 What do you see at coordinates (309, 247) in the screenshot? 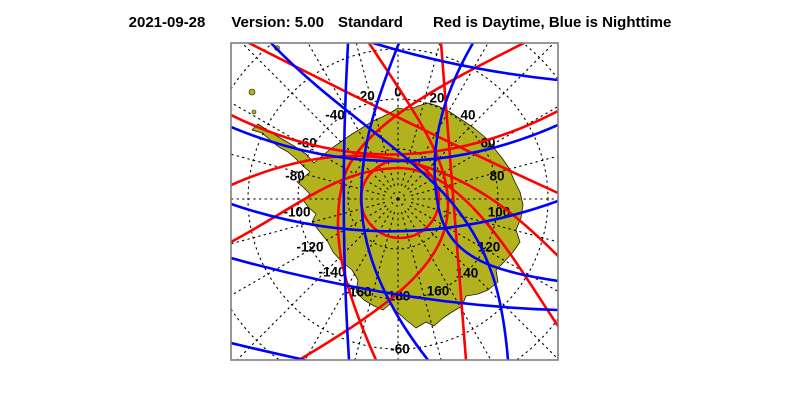
I see `longitude-label: -120` at bounding box center [309, 247].